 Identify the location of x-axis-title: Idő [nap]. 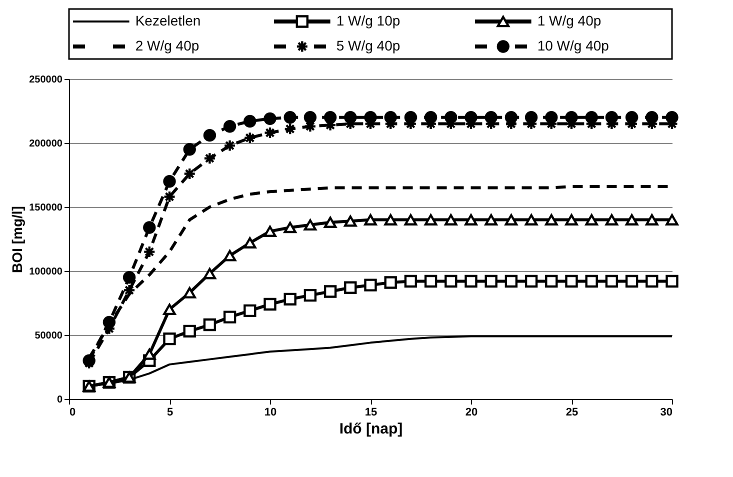
(371, 429).